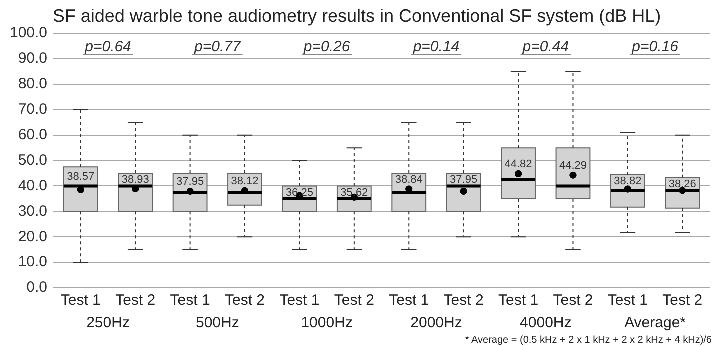  What do you see at coordinates (546, 47) in the screenshot?
I see `annotation: p=0.44` at bounding box center [546, 47].